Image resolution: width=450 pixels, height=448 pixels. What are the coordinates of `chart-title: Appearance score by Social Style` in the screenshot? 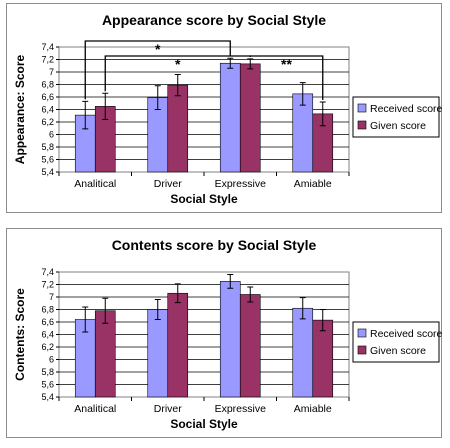 It's located at (214, 20).